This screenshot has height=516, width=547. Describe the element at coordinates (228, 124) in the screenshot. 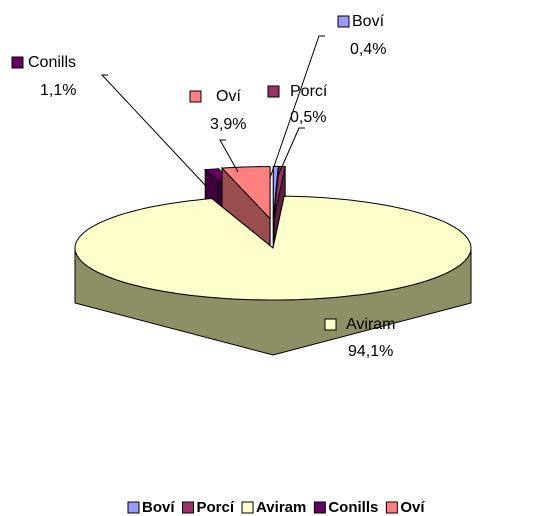

I see `data-label-value: 3,9%` at that location.